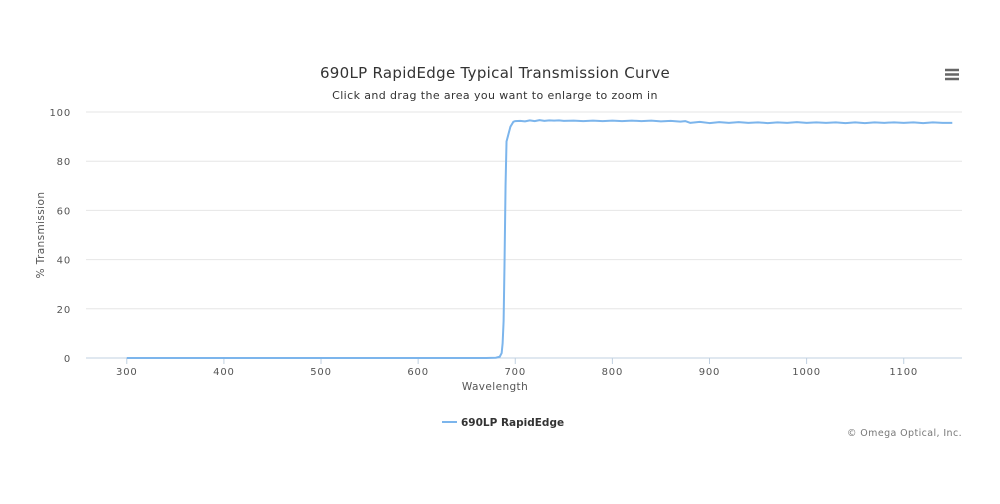 The image size is (1000, 504). Describe the element at coordinates (952, 74) in the screenshot. I see `hamburger-menu-icon` at that location.